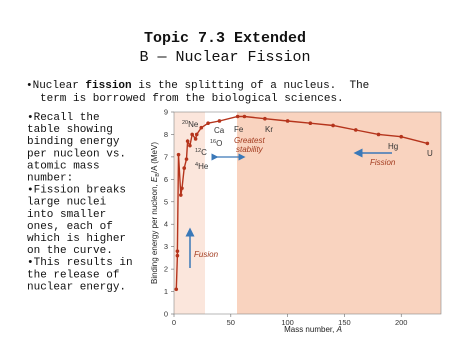 The height and width of the screenshot is (338, 450). What do you see at coordinates (73, 275) in the screenshot?
I see `bullet-line: the release of` at bounding box center [73, 275].